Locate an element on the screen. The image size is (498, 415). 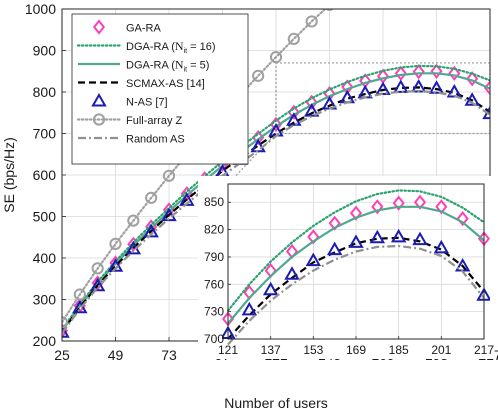
legend-entry: DGA-RA (Nit = 5) is located at coordinates (143, 66).